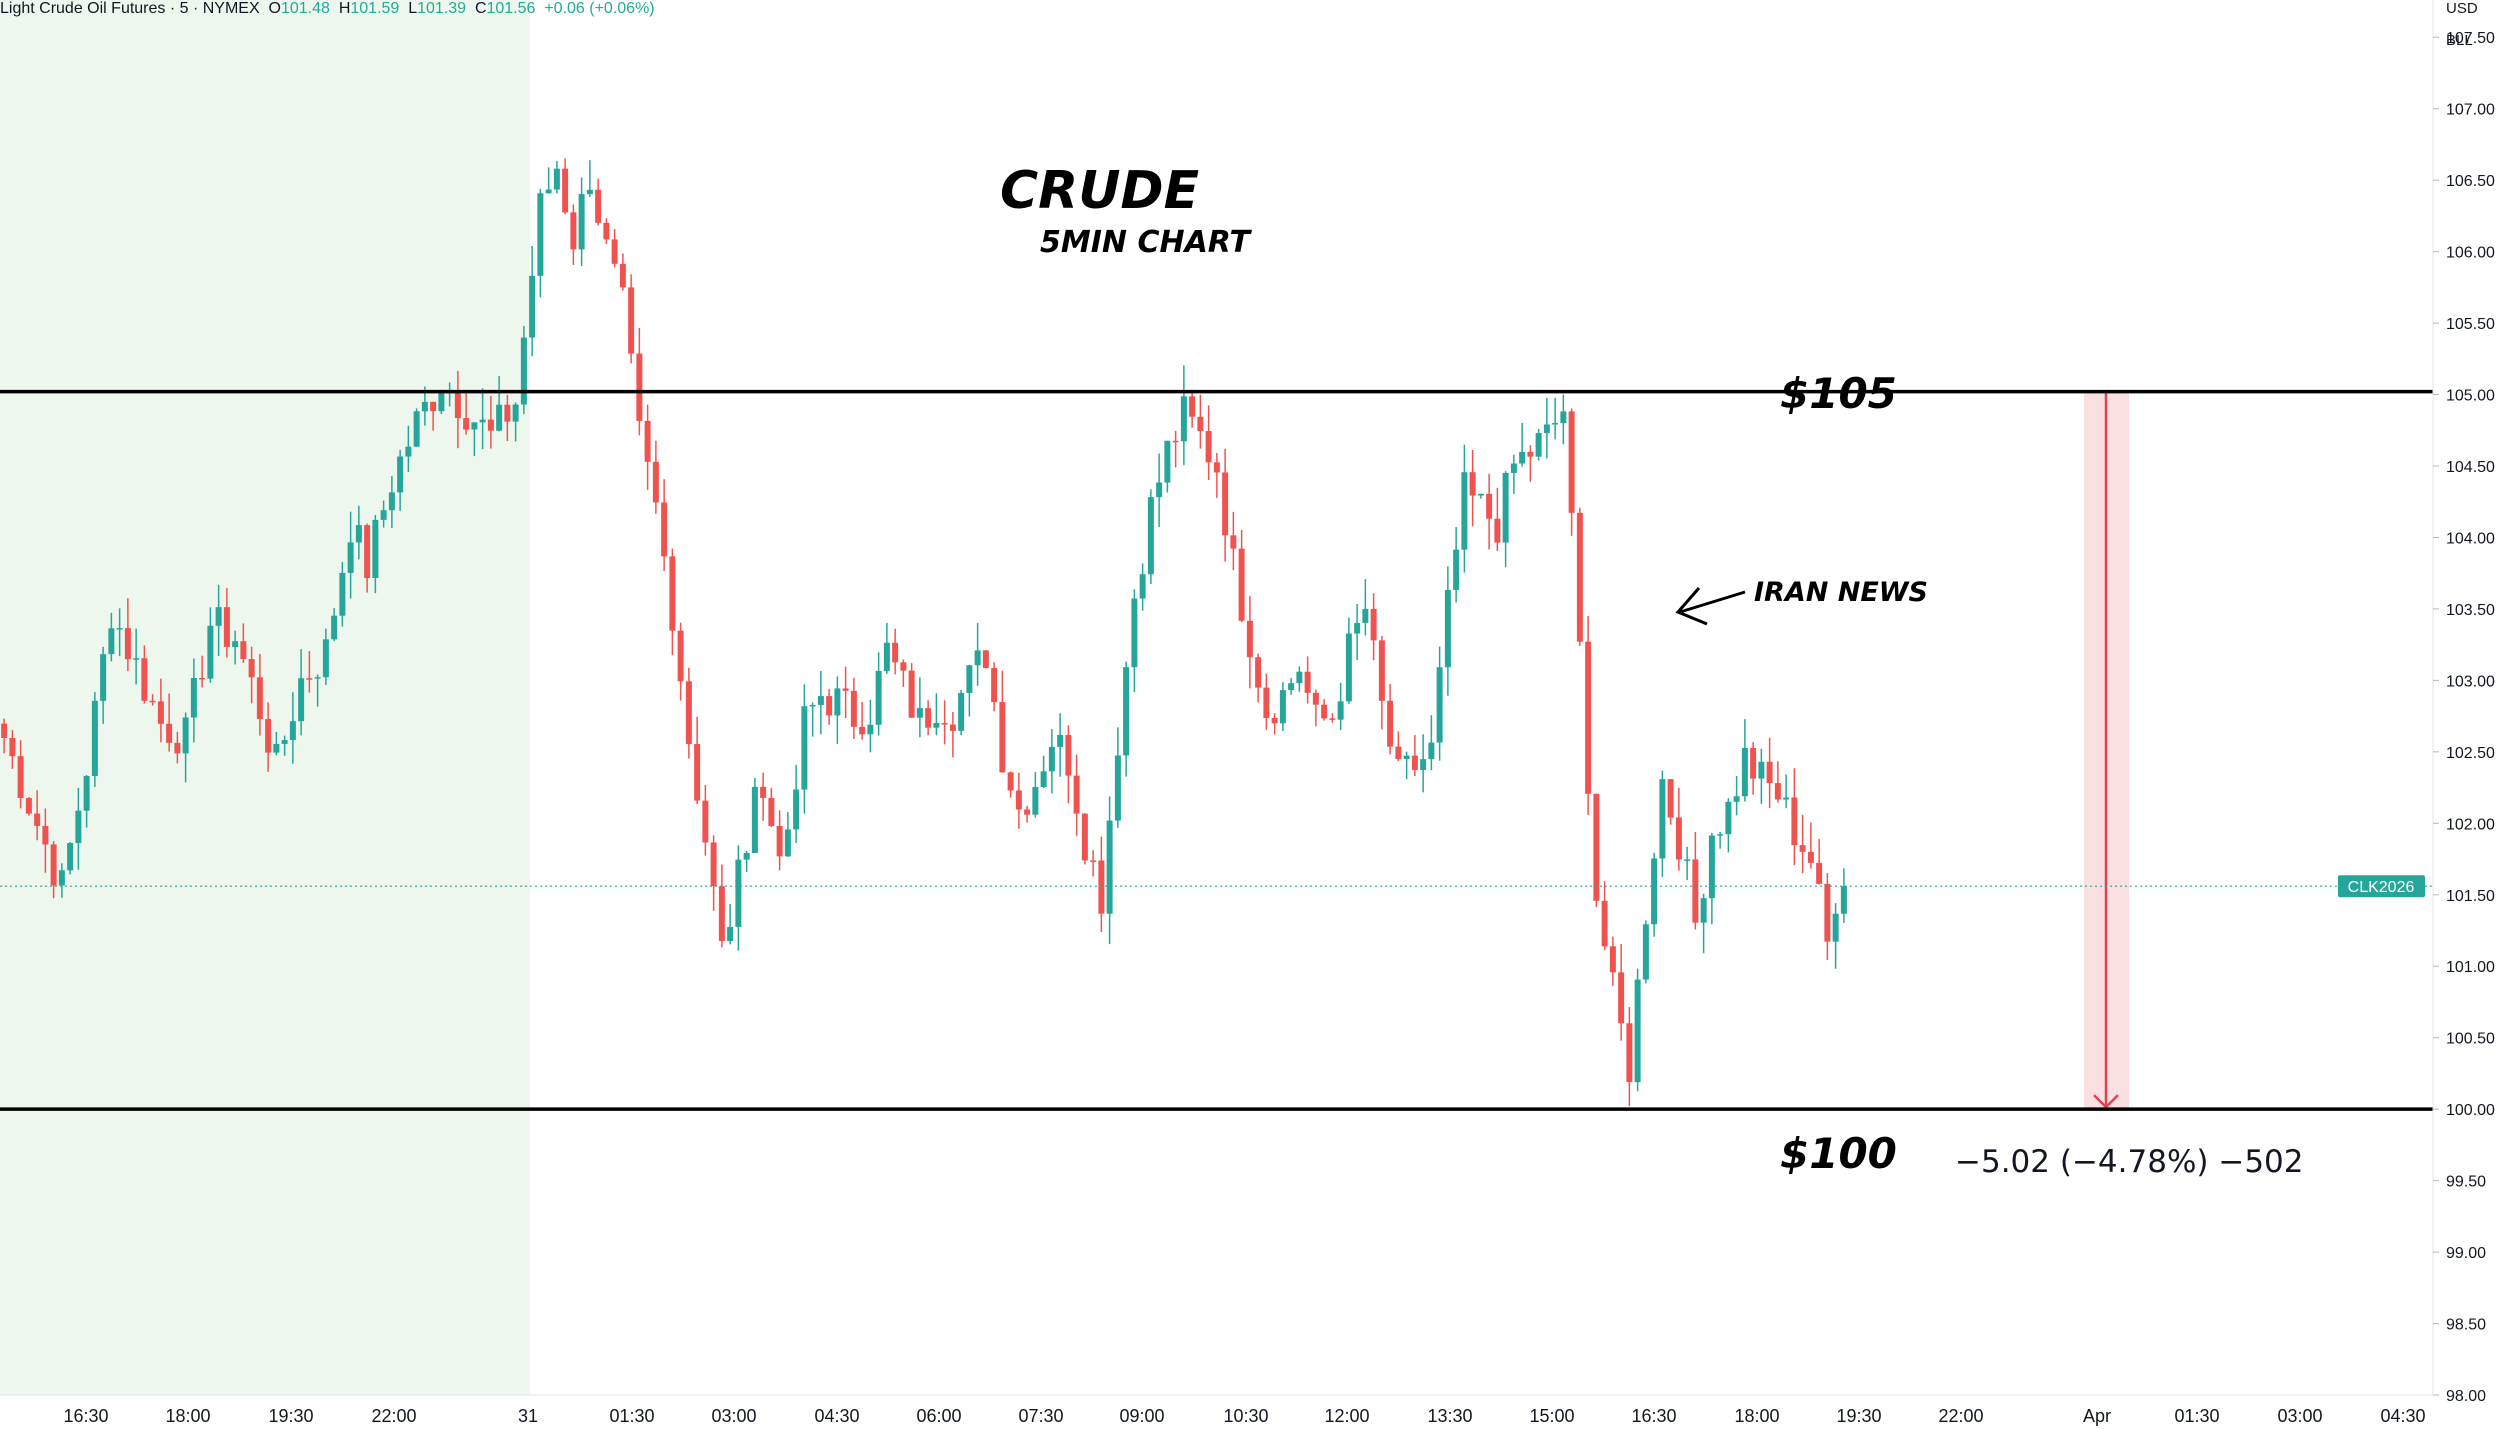 Image resolution: width=2500 pixels, height=1429 pixels. What do you see at coordinates (2459, 40) in the screenshot?
I see `unit-label: BLL` at bounding box center [2459, 40].